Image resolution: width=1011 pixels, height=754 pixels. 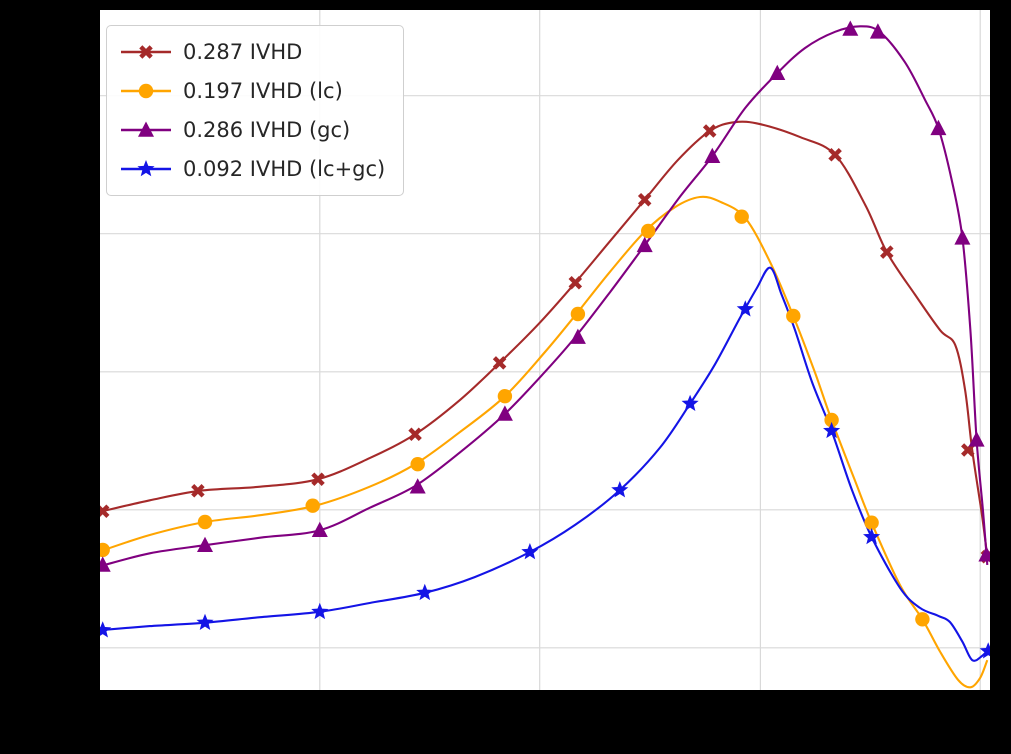 I want to click on legend-item: 0.286 IVHD (gc), so click(x=252, y=130).